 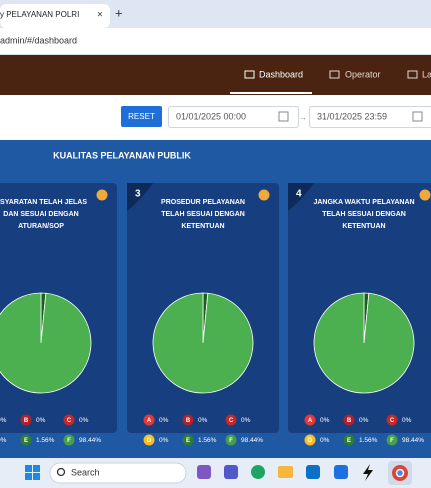 I want to click on nav-item: Dashboard, so click(x=281, y=74).